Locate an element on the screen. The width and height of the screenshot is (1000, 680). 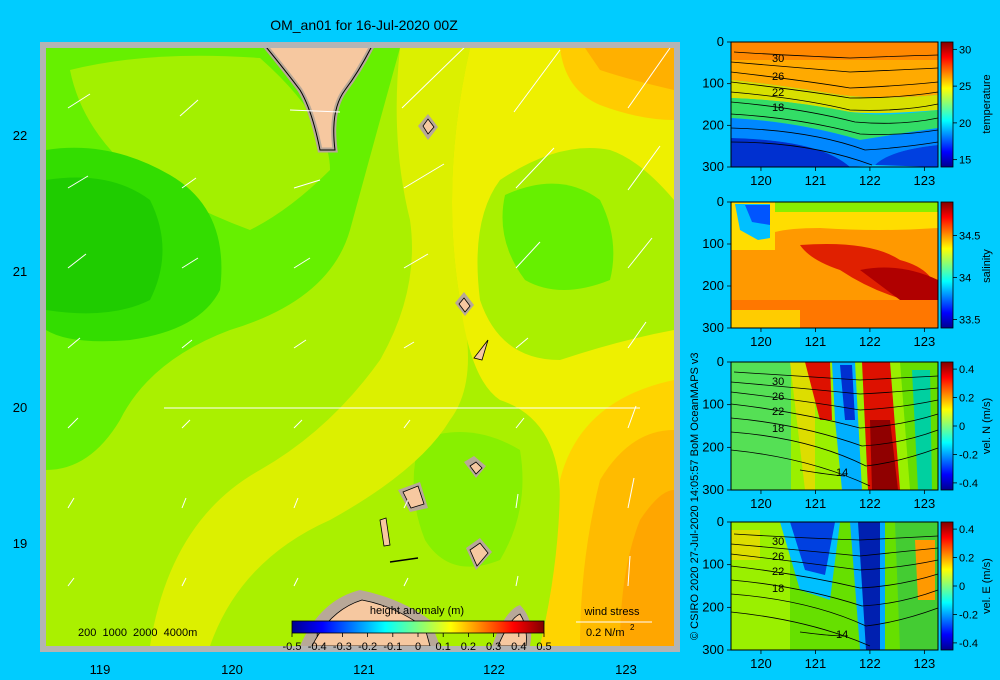
height-anomaly-colorbar is located at coordinates (418, 627).